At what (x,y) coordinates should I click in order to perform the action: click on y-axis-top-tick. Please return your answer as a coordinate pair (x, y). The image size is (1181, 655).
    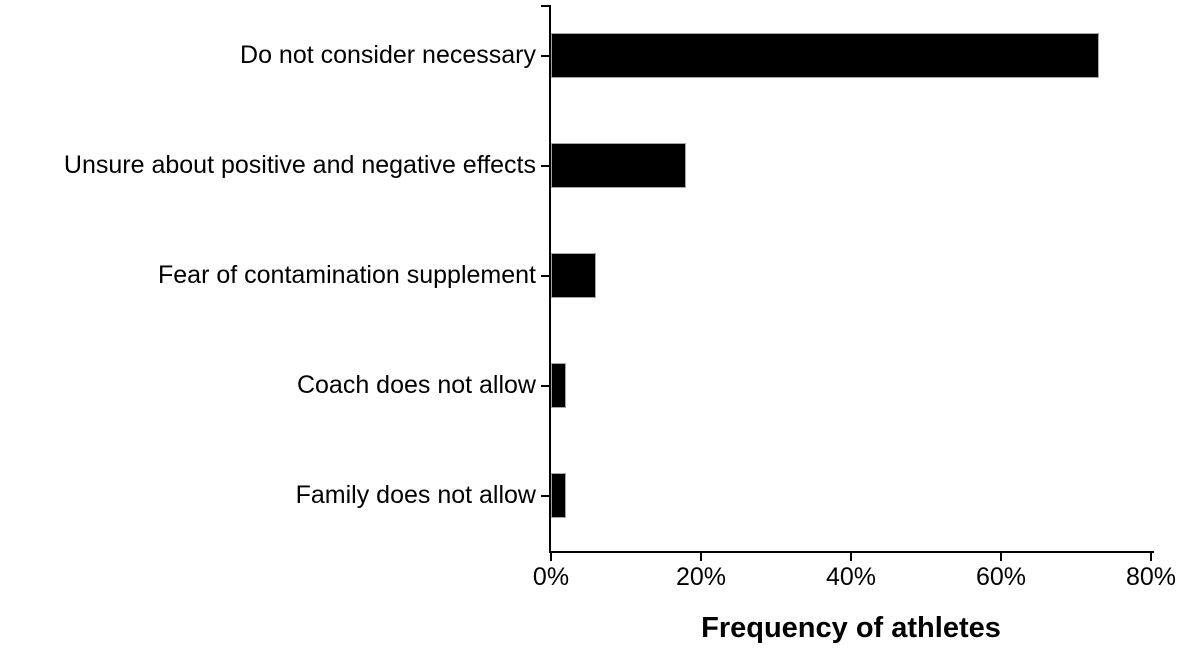
    Looking at the image, I should click on (545, 6).